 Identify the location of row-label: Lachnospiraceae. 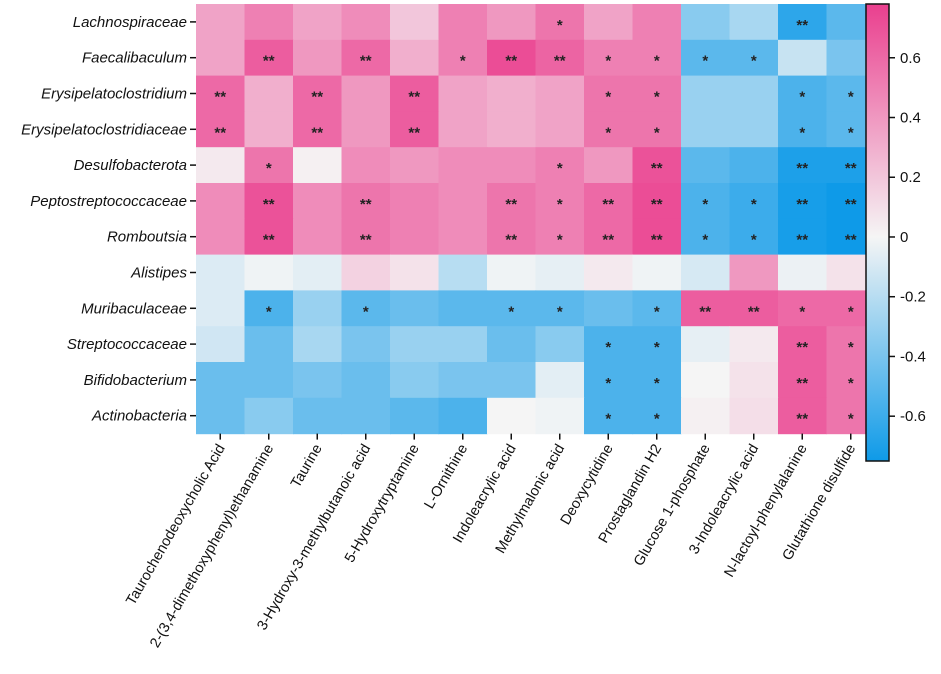
(130, 22).